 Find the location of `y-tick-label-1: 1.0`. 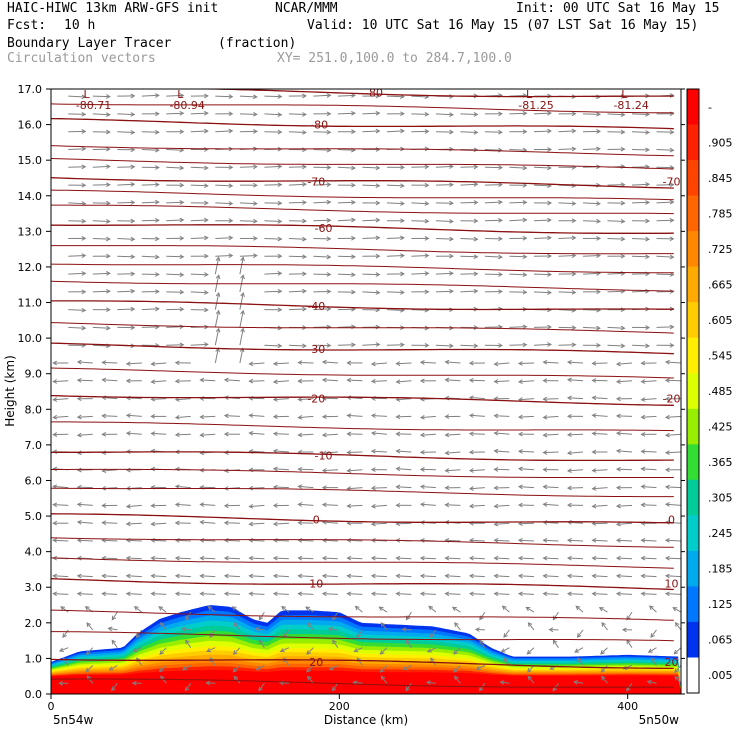

y-tick-label-1: 1.0 is located at coordinates (34, 658).